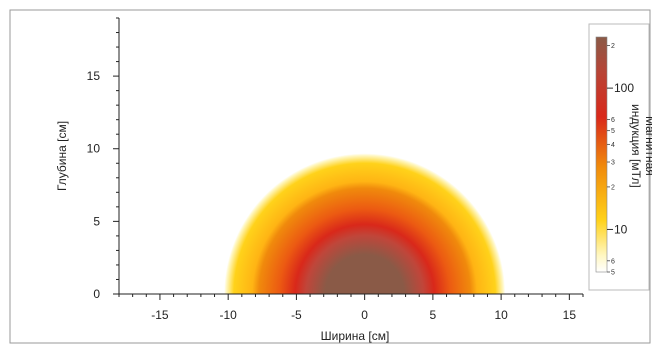  Describe the element at coordinates (613, 163) in the screenshot. I see `colorbar-minor-label: 3` at that location.